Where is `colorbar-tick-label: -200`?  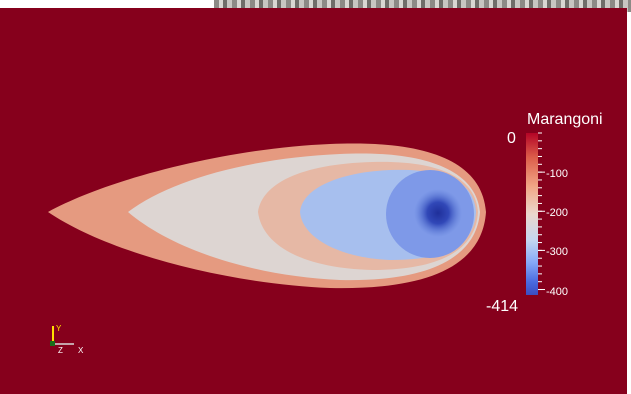 colorbar-tick-label: -200 is located at coordinates (557, 213).